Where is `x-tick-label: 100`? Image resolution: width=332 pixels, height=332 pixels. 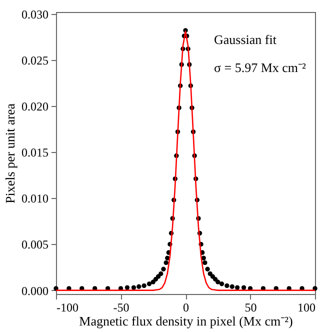 x-tick-label: 100 is located at coordinates (307, 307).